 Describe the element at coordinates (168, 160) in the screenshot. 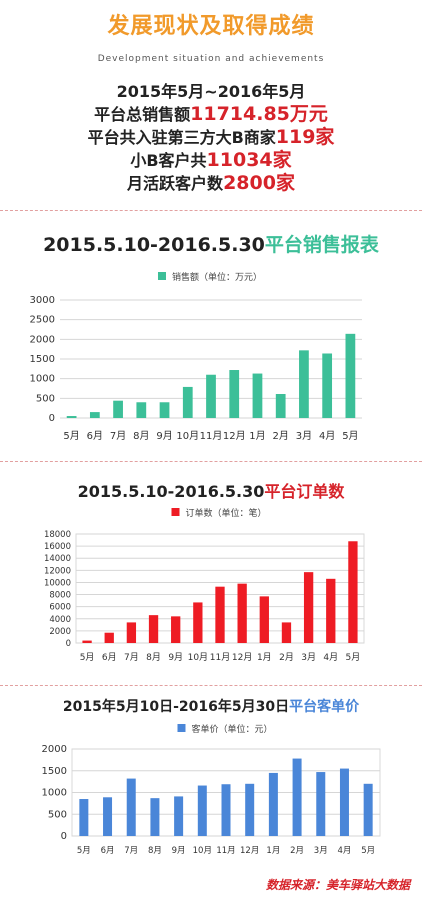

I see `stats-customers-label: 小B客户共` at that location.